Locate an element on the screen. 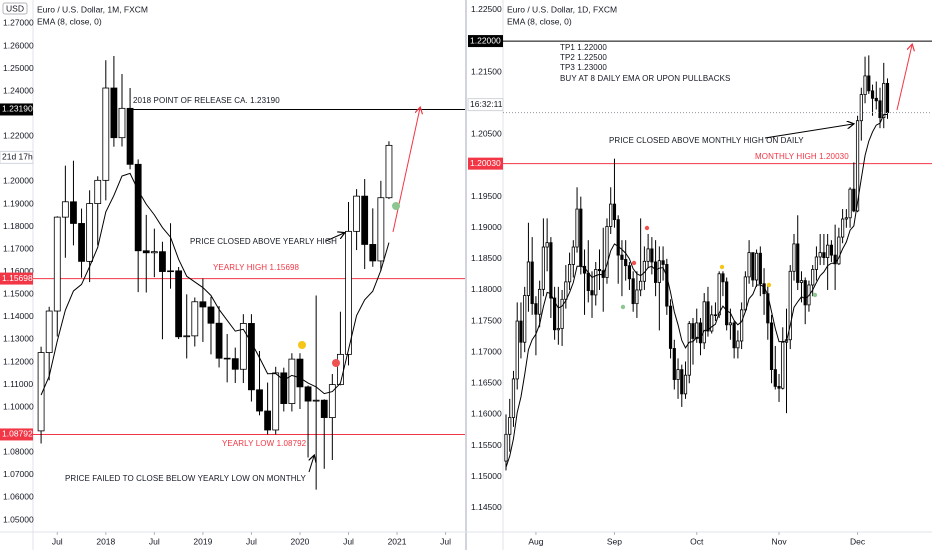  x-tick-label: Oct is located at coordinates (697, 541).